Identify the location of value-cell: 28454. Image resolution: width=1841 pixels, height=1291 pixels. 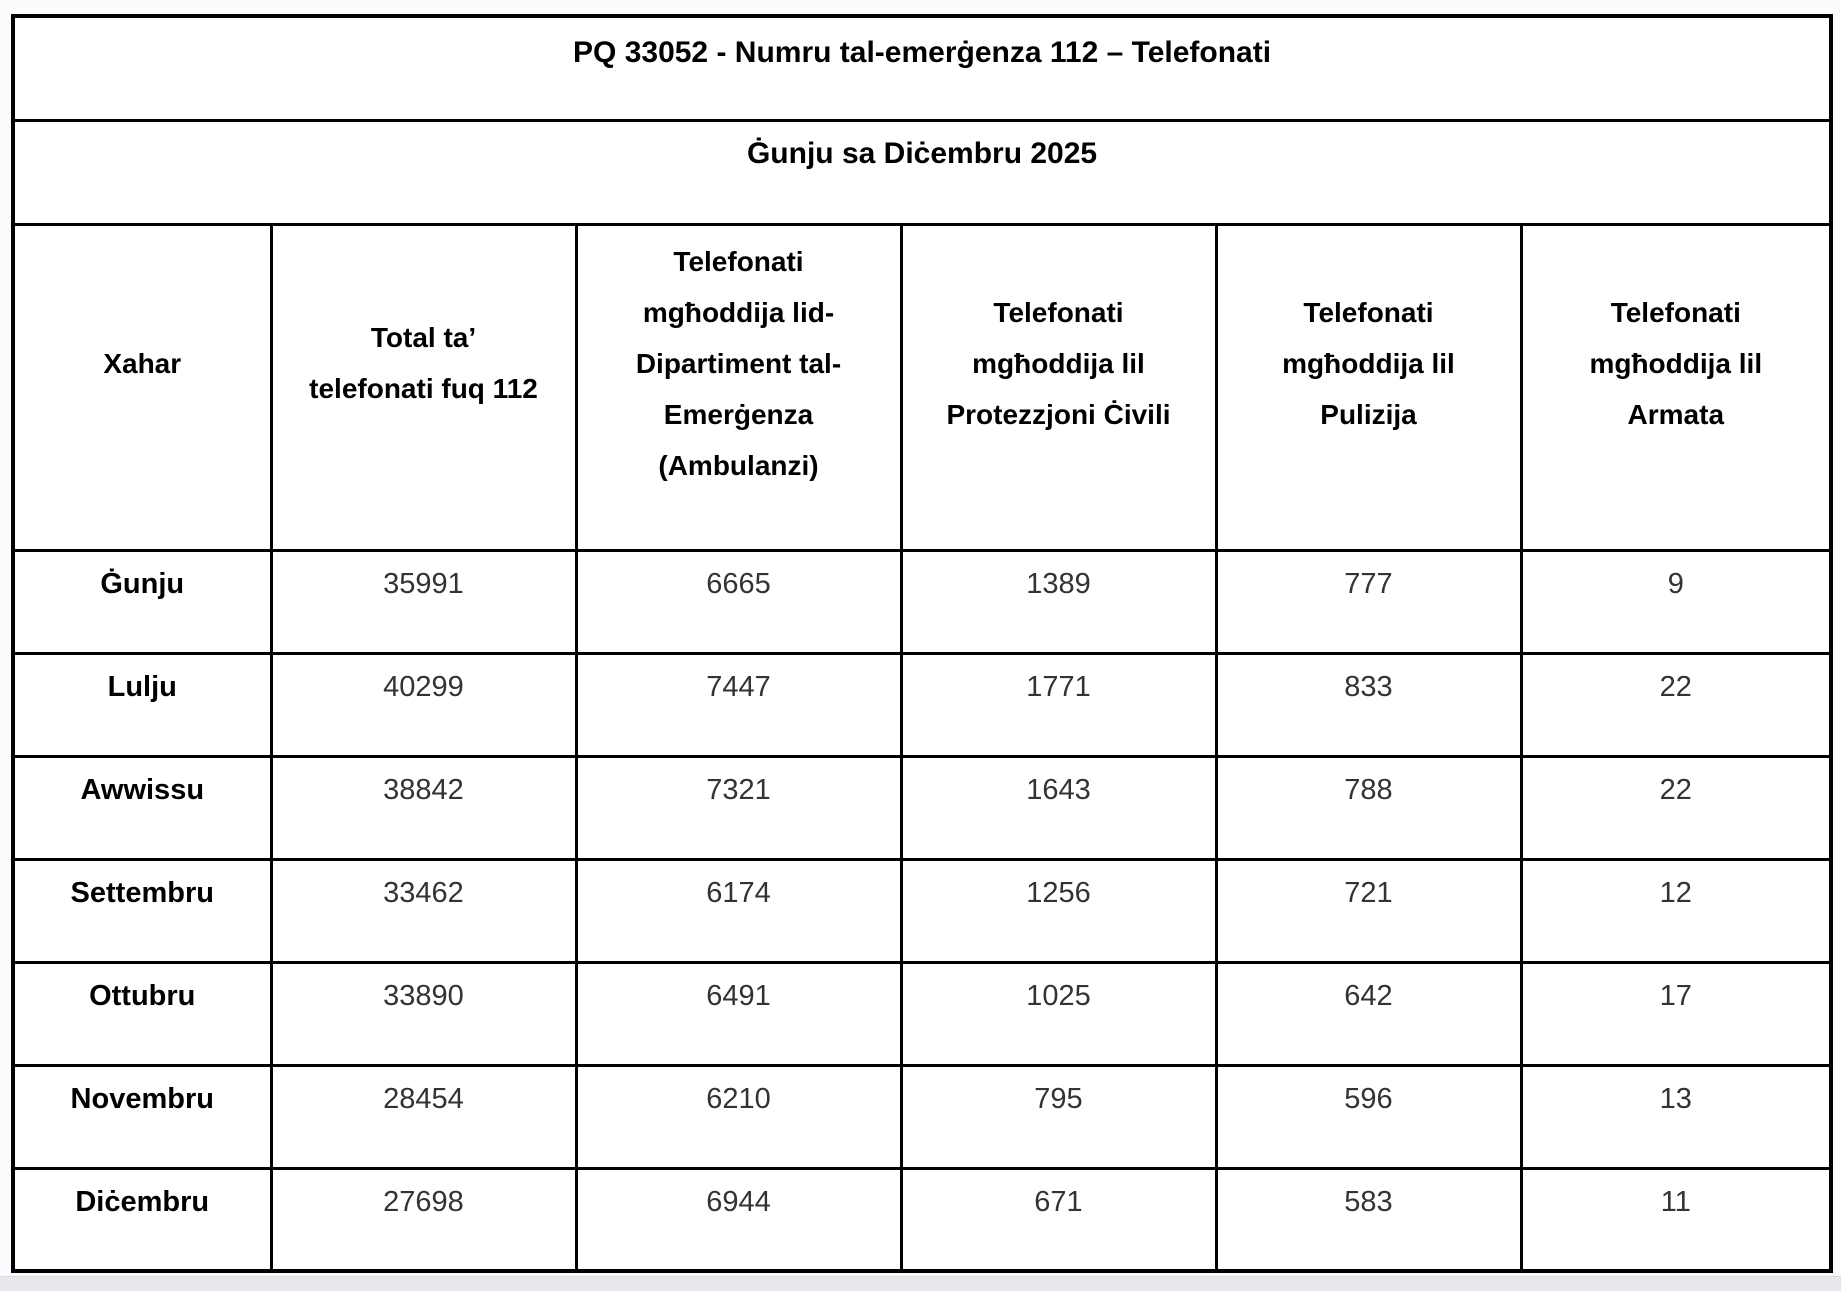
(423, 1116).